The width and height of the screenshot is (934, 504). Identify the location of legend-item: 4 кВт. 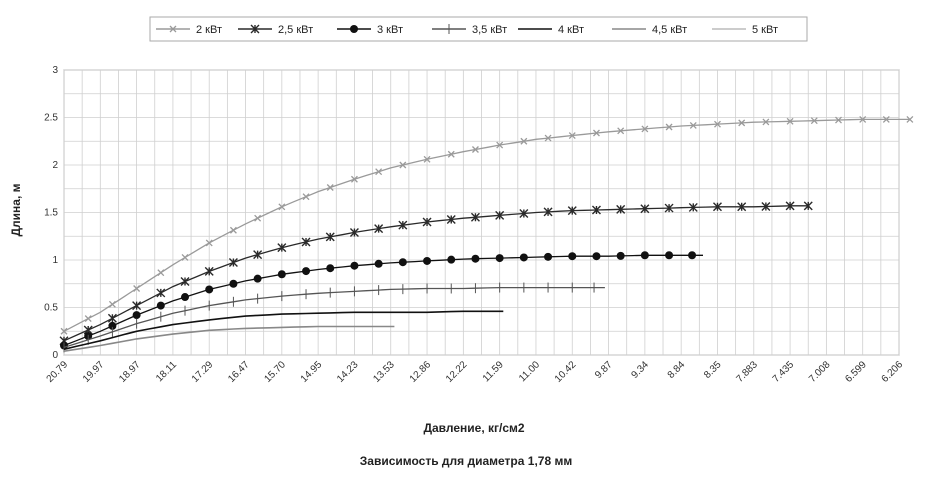
(551, 30).